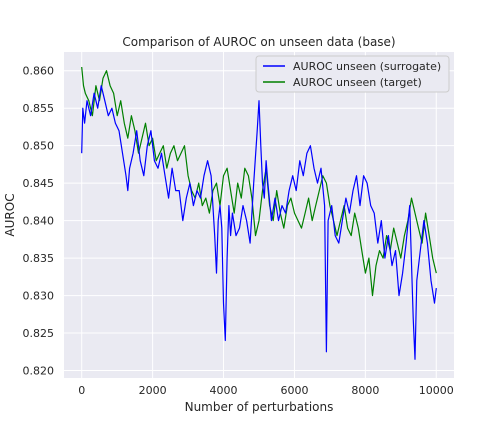  What do you see at coordinates (259, 407) in the screenshot?
I see `x-axis-label: Number of perturbations` at bounding box center [259, 407].